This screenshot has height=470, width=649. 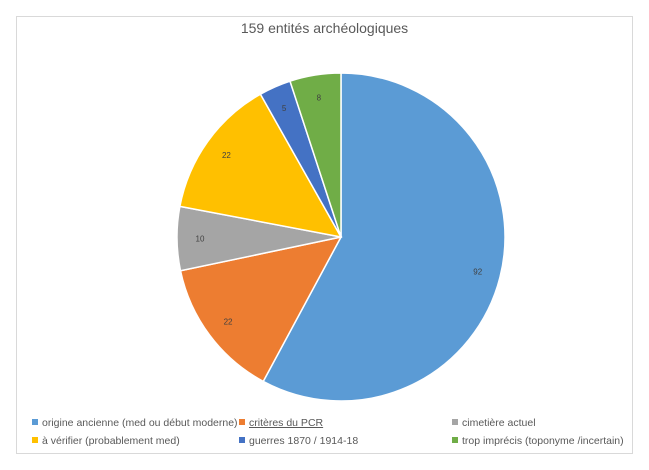 What do you see at coordinates (324, 28) in the screenshot?
I see `chart-title: 159 entités archéologiques` at bounding box center [324, 28].